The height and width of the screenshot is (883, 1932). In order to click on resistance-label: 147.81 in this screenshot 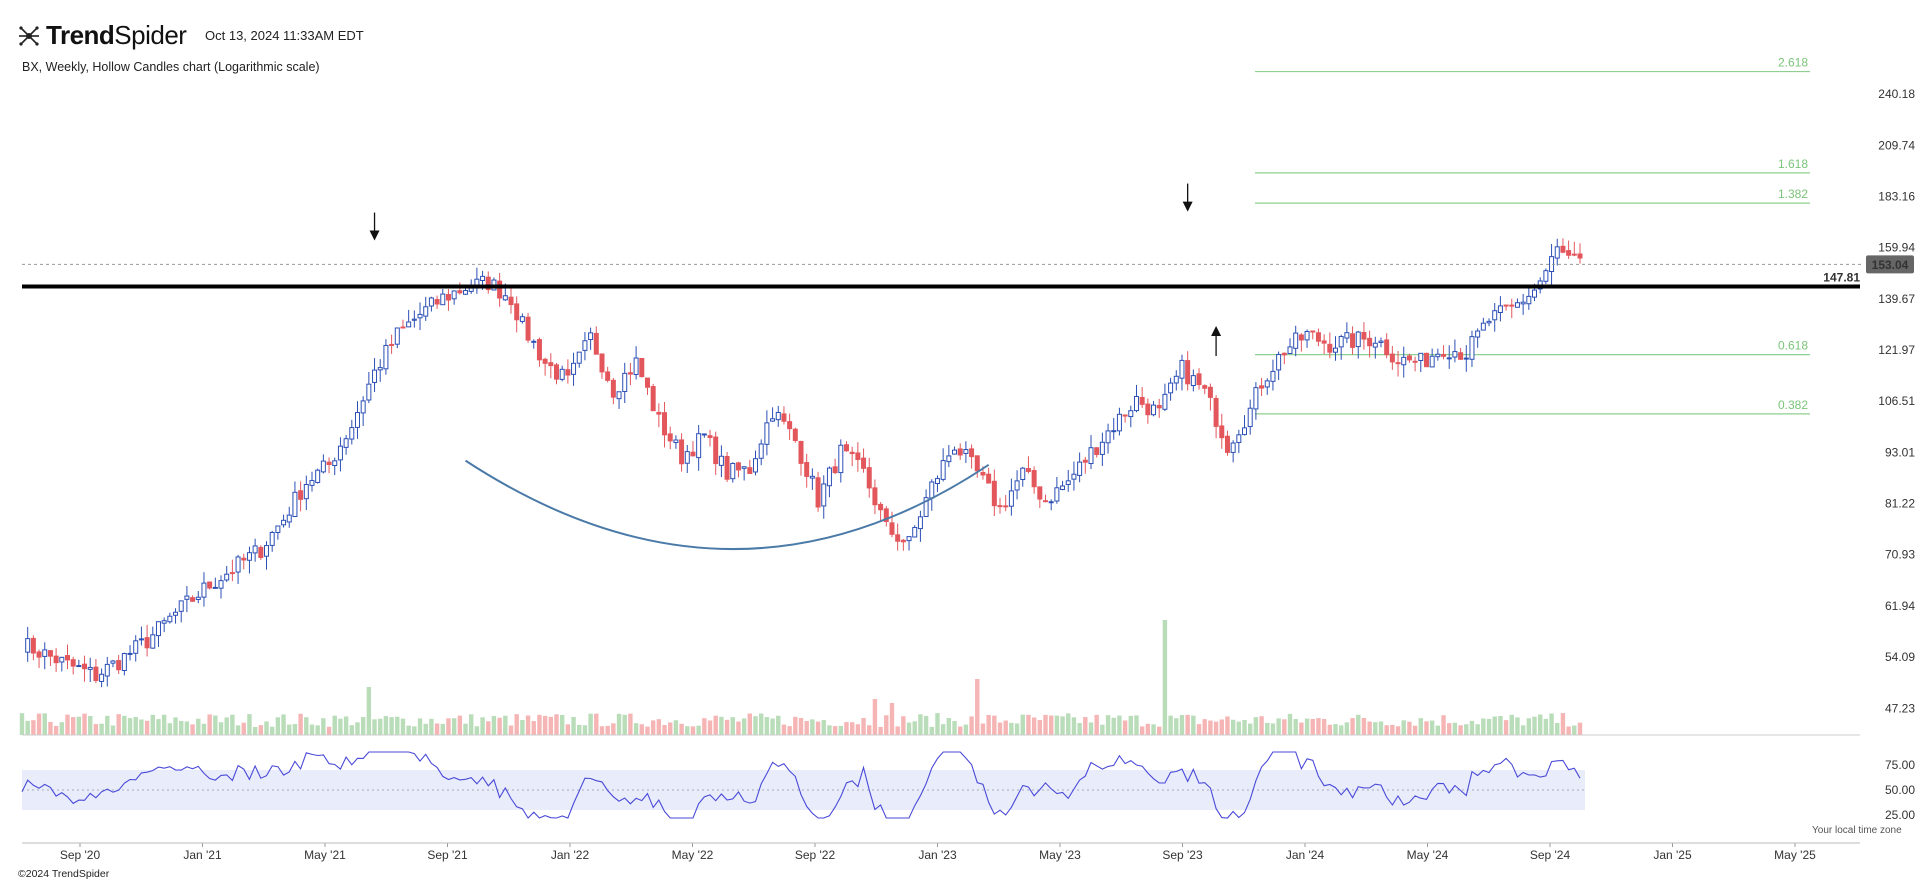, I will do `click(1841, 277)`.